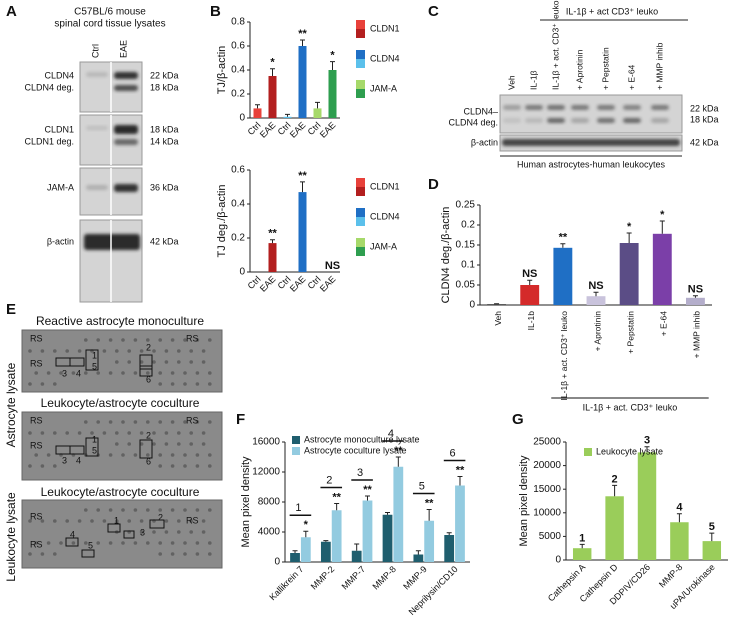 The image size is (738, 629). Describe the element at coordinates (664, 324) in the screenshot. I see `x-tick-label: + E-64` at that location.